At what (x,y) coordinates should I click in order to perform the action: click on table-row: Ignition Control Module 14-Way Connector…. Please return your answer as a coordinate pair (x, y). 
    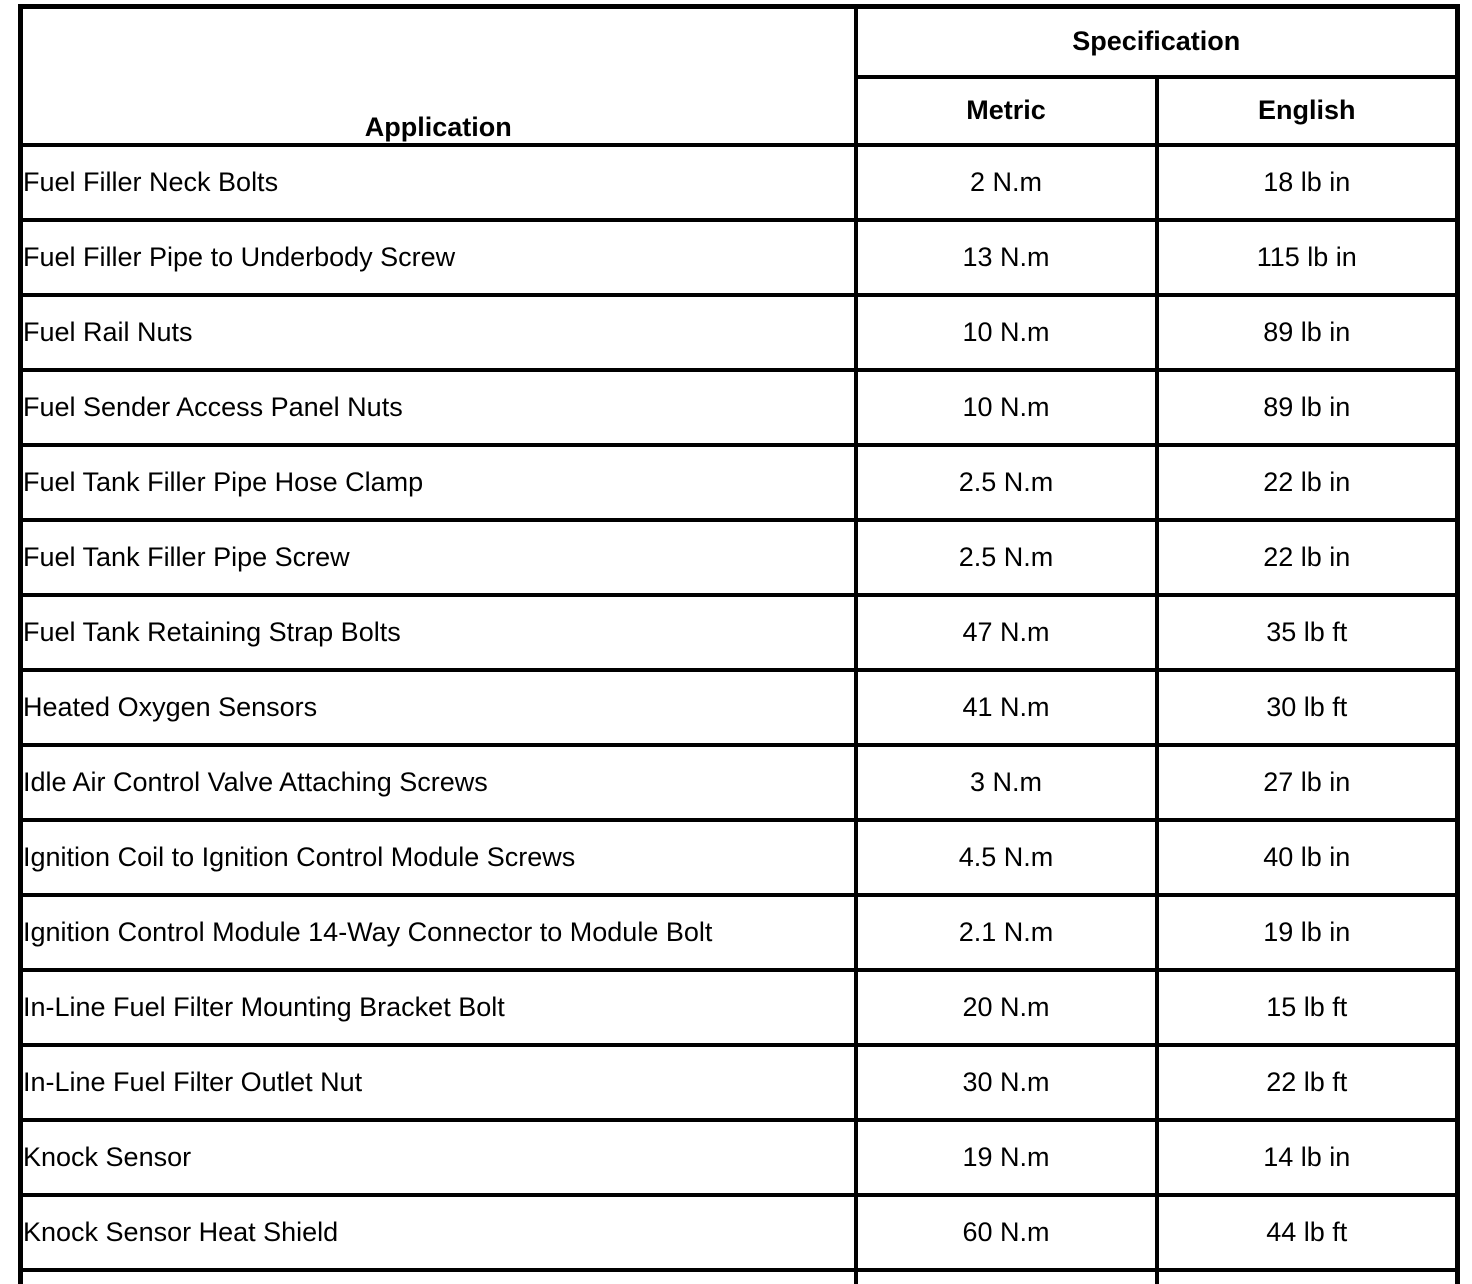
    Looking at the image, I should click on (739, 932).